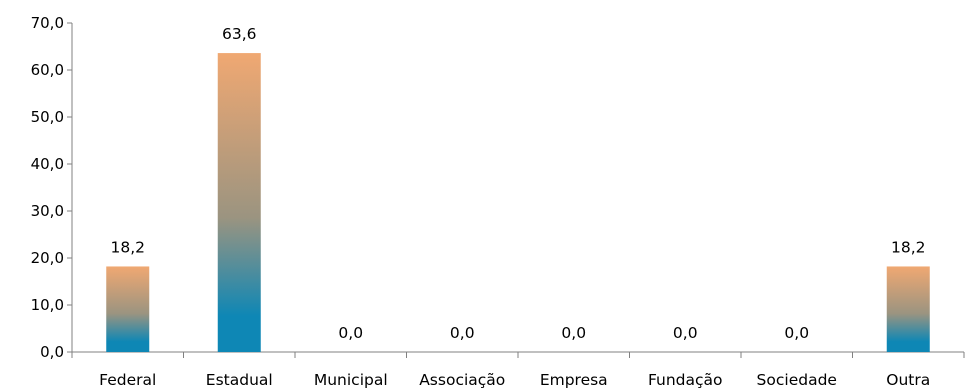 The image size is (973, 390). I want to click on bar-outra, so click(908, 309).